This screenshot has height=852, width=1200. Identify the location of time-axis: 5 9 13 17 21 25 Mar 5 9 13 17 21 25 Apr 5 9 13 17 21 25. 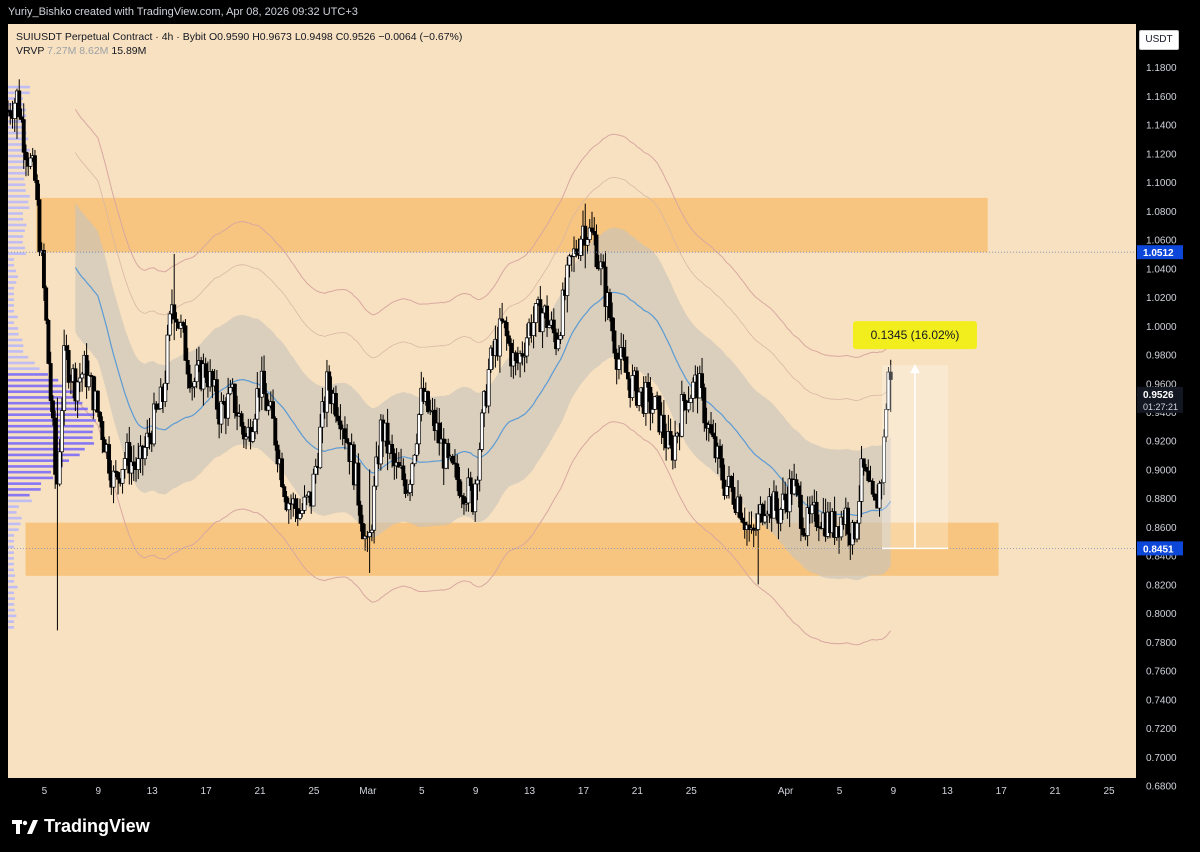
(568, 790).